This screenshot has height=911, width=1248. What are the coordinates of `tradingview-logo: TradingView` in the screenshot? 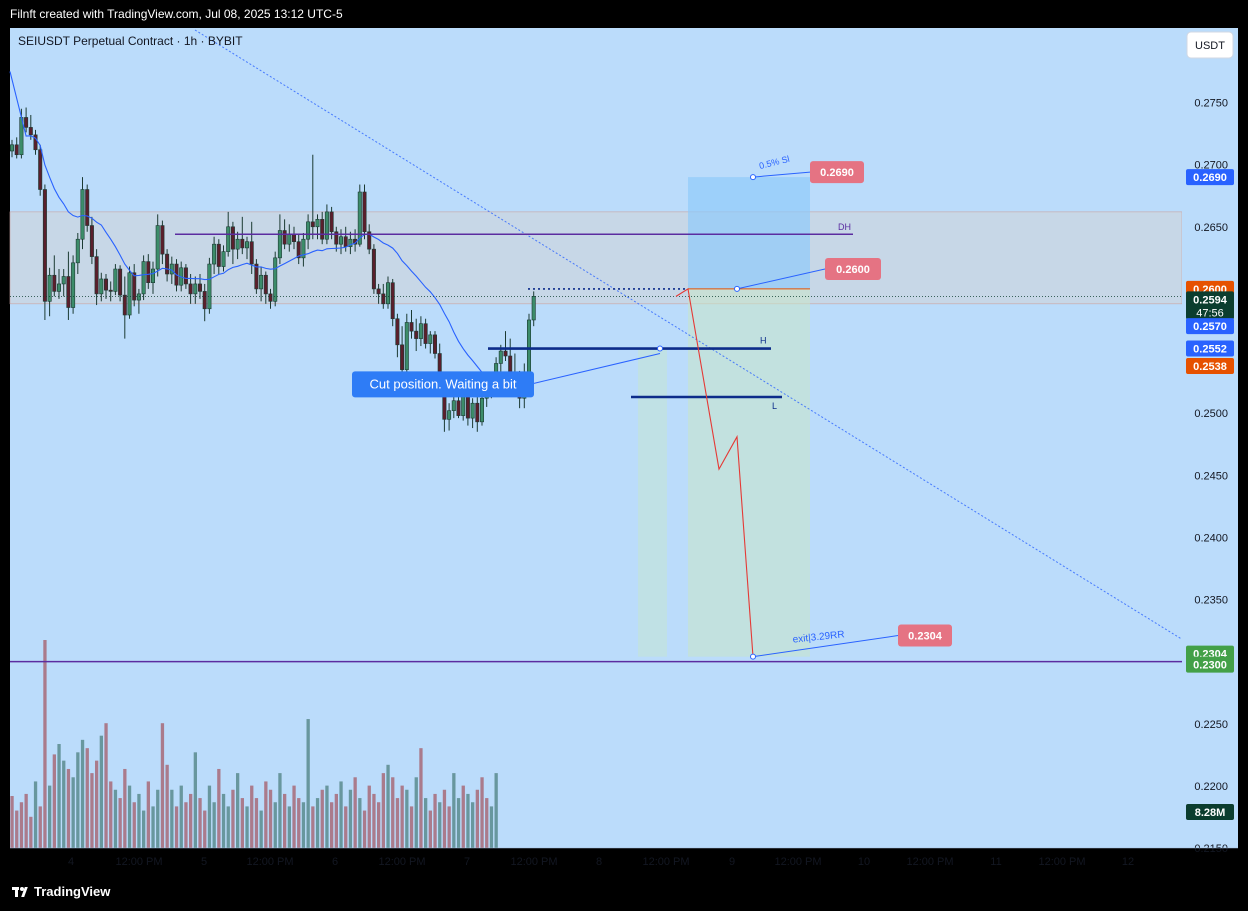 It's located at (61, 891).